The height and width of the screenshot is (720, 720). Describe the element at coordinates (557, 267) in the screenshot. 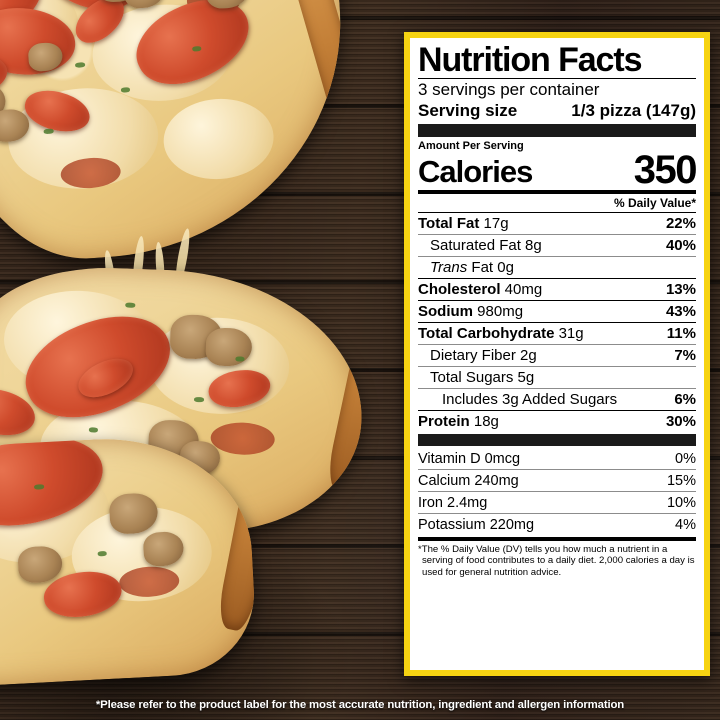

I see `nutrient-row: Trans Fat 0g` at that location.